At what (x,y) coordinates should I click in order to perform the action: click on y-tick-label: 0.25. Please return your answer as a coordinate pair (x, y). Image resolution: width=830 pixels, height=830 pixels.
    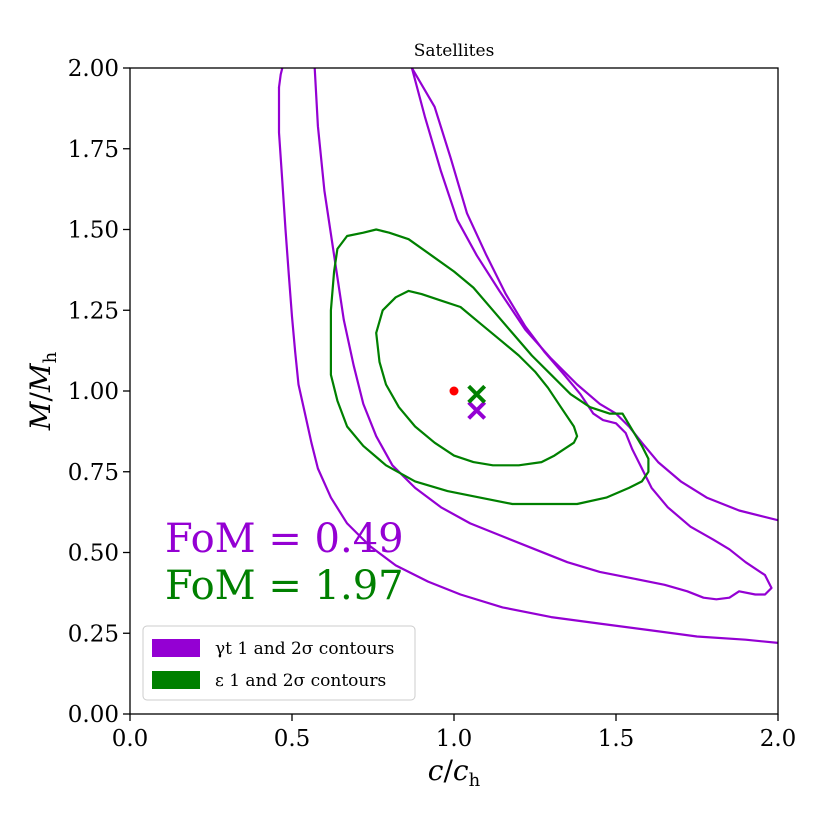
    Looking at the image, I should click on (93, 634).